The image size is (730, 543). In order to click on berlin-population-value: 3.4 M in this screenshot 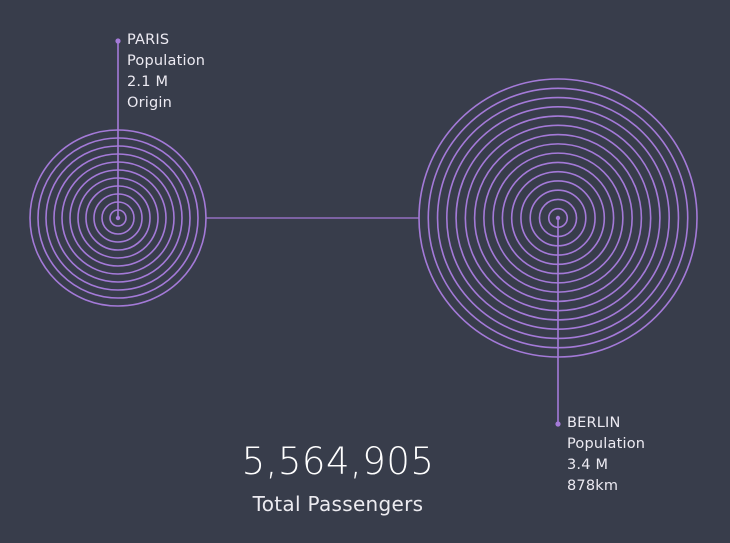, I will do `click(588, 465)`.